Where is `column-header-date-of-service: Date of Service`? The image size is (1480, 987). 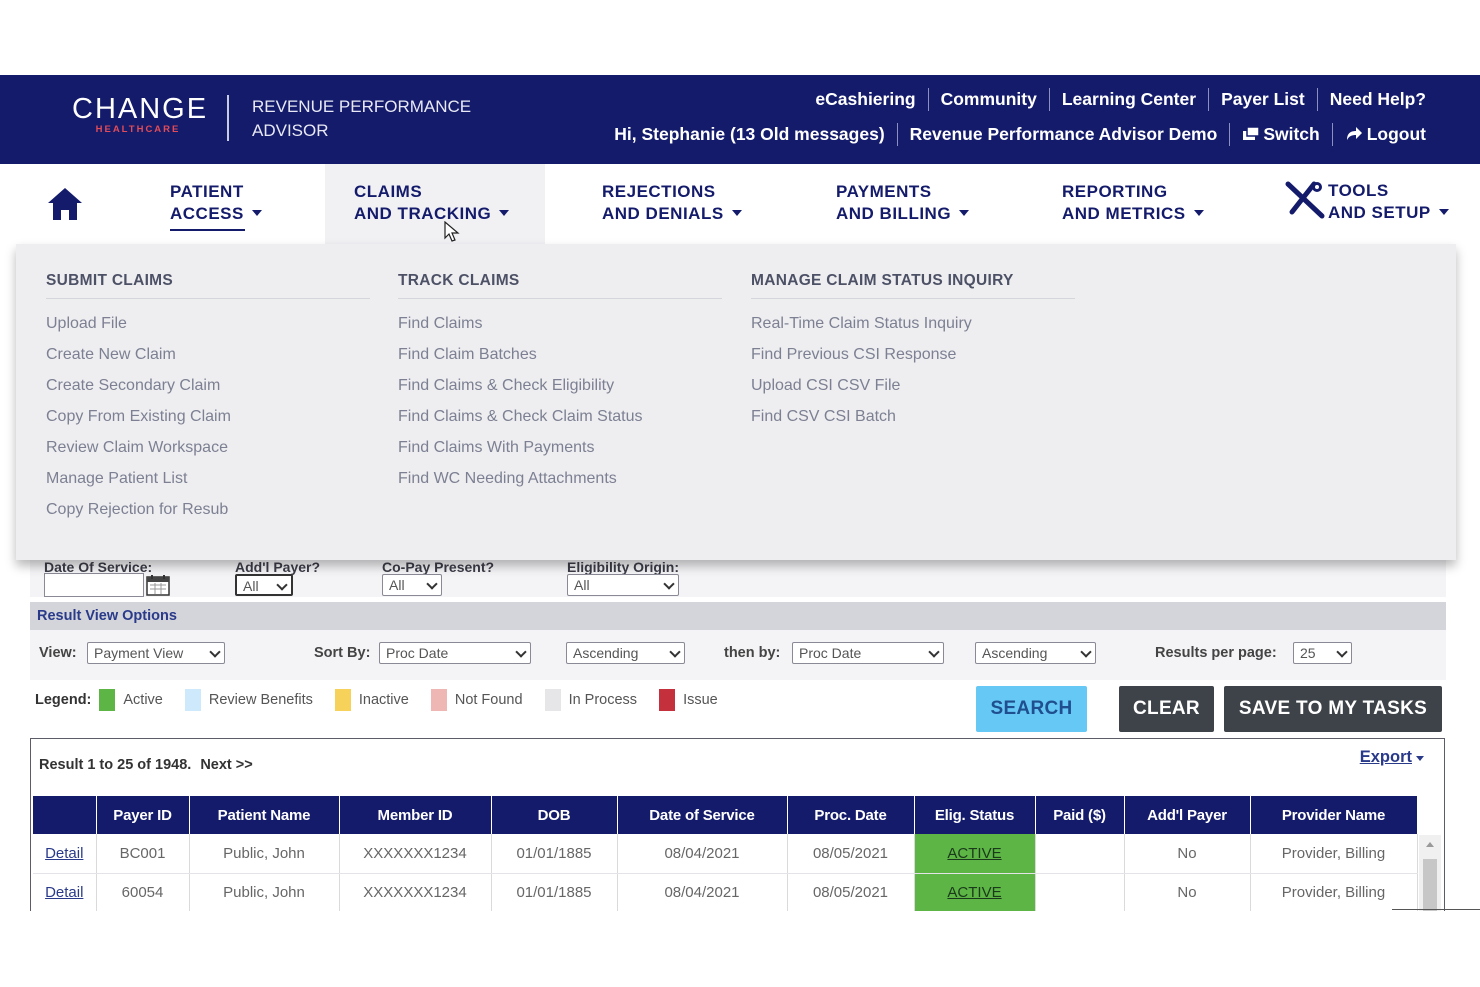 column-header-date-of-service: Date of Service is located at coordinates (702, 815).